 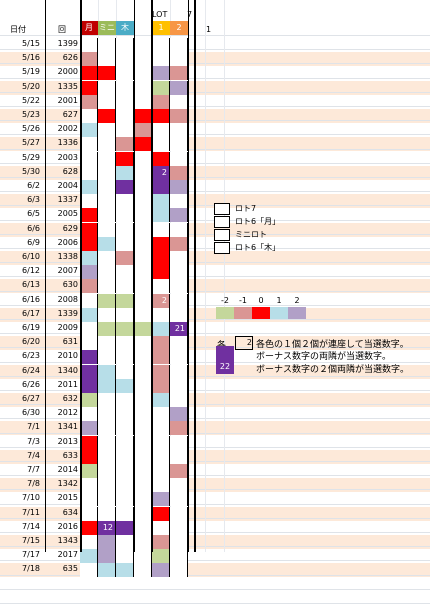 What do you see at coordinates (67, 128) in the screenshot?
I see `round-cell: 2002` at bounding box center [67, 128].